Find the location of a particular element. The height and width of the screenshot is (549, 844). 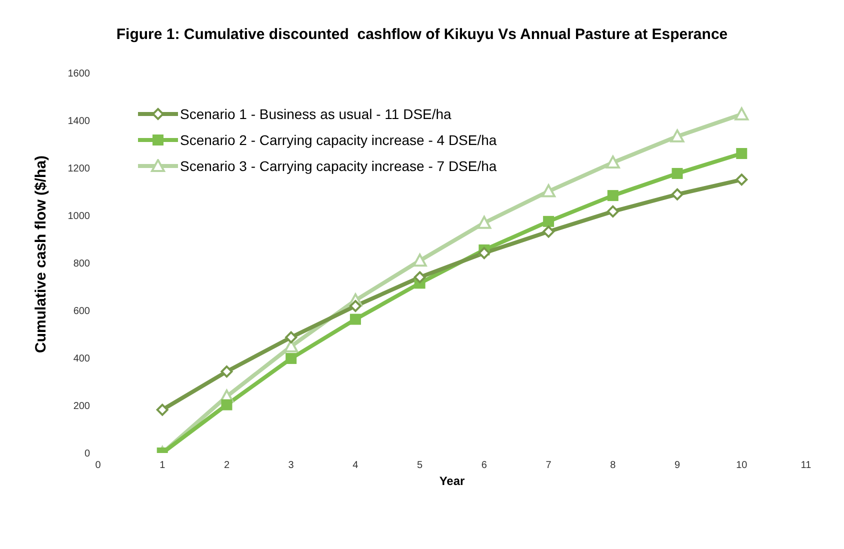

legend-label: Scenario 1 - Business as usual - 11 DSE/ha is located at coordinates (316, 114).